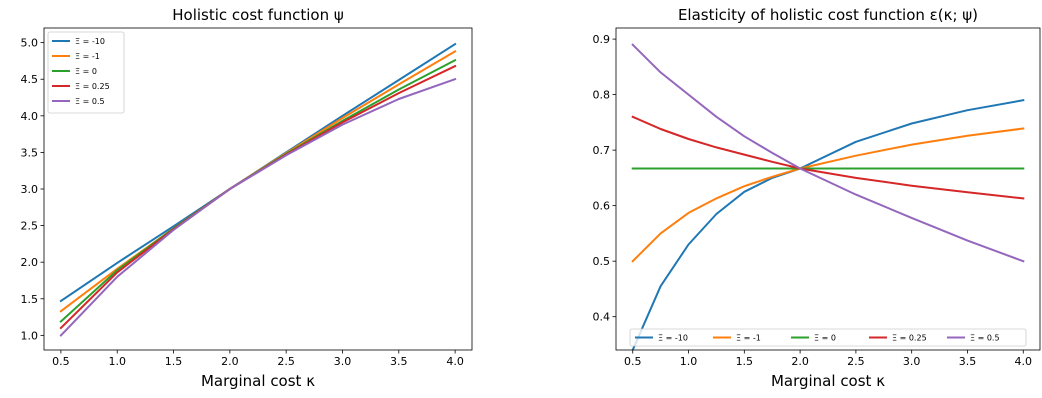  Describe the element at coordinates (258, 15) in the screenshot. I see `chart-title: Holistic cost function ψ` at that location.